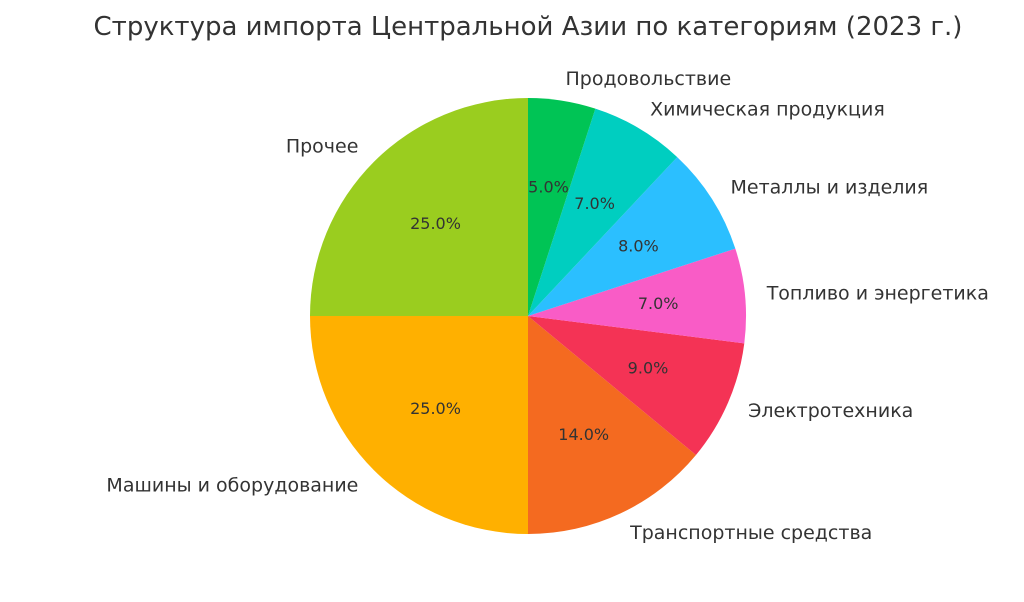 The image size is (1024, 602). What do you see at coordinates (830, 188) in the screenshot?
I see `slice-category-label: Металлы и изделия` at bounding box center [830, 188].